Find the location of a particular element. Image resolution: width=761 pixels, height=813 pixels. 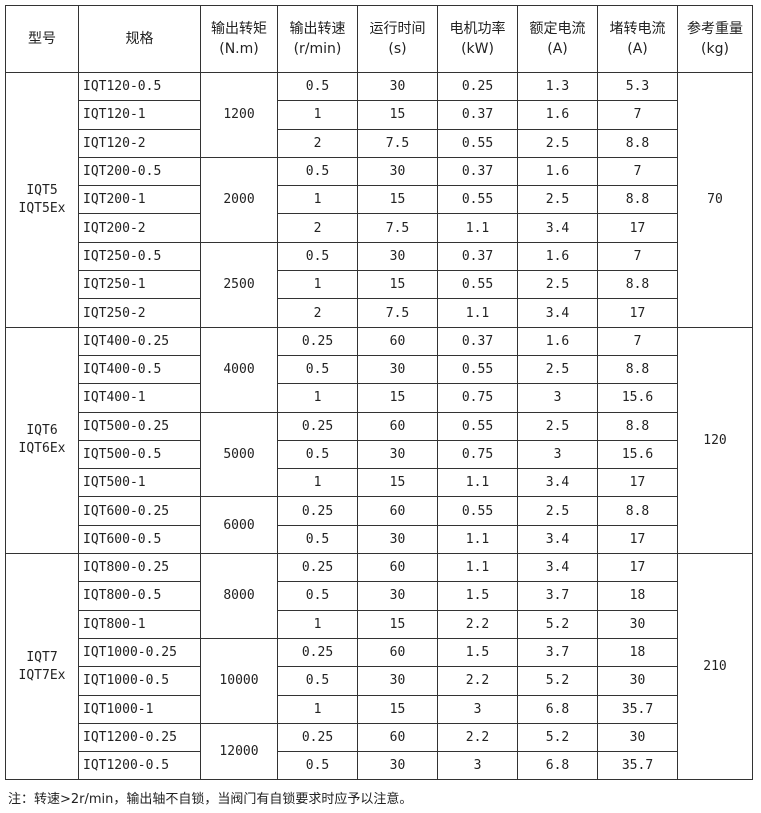

table-row: IQT800-0.5 0.5 30 1.5 3.7 18 is located at coordinates (379, 596).